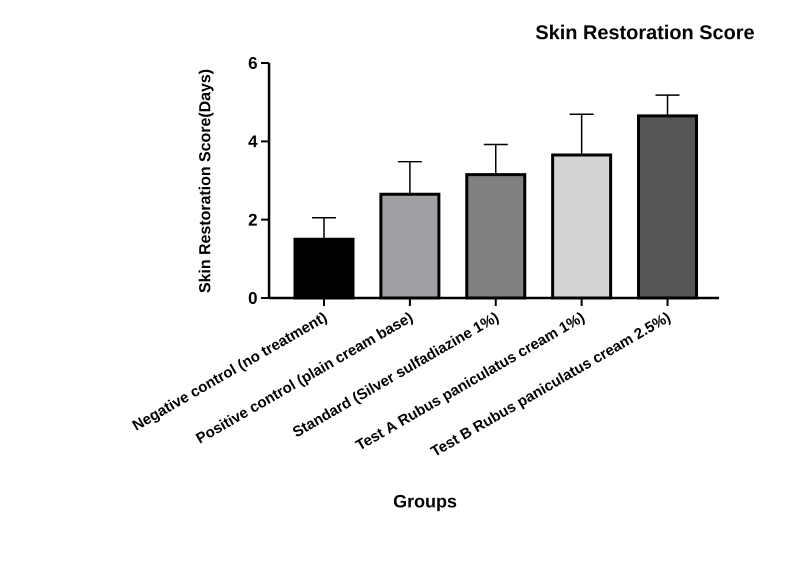 The width and height of the screenshot is (790, 587). Describe the element at coordinates (252, 220) in the screenshot. I see `y-tick-label: 2` at that location.